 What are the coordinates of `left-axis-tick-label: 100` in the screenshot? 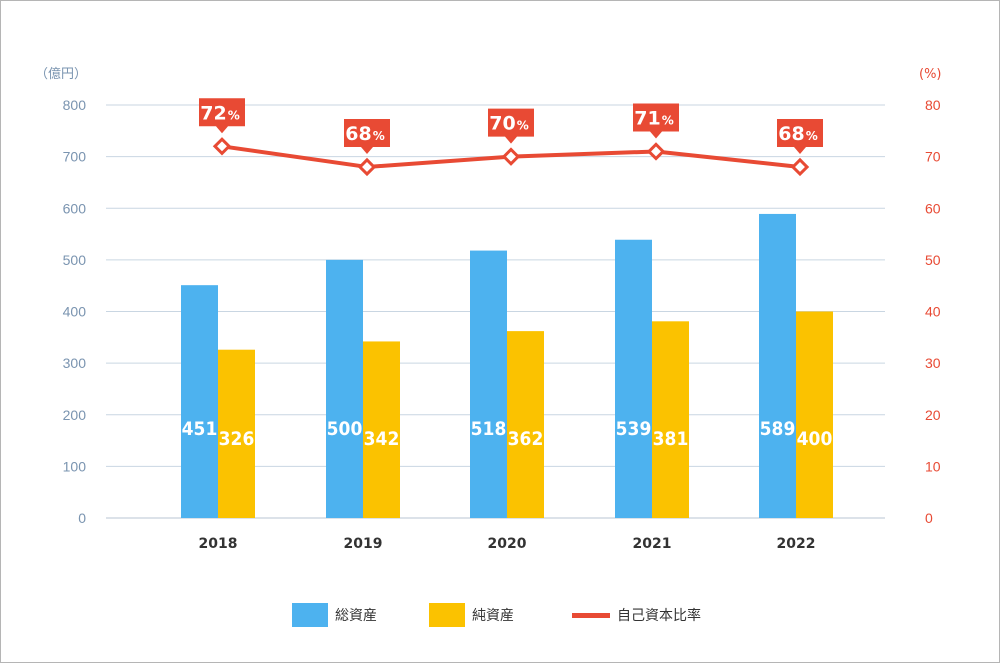 It's located at (75, 466).